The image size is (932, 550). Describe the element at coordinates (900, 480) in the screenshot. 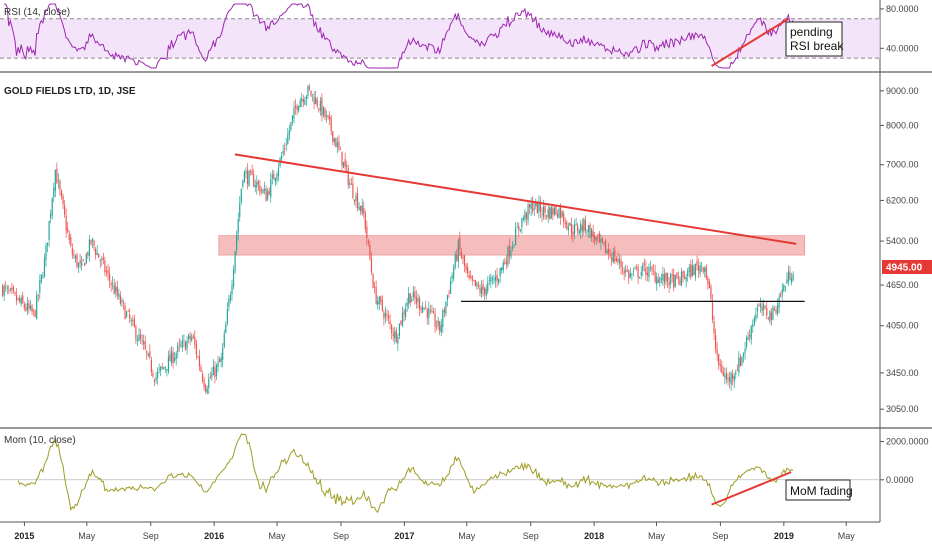

I see `momentum-tick-label: 0.0000` at that location.